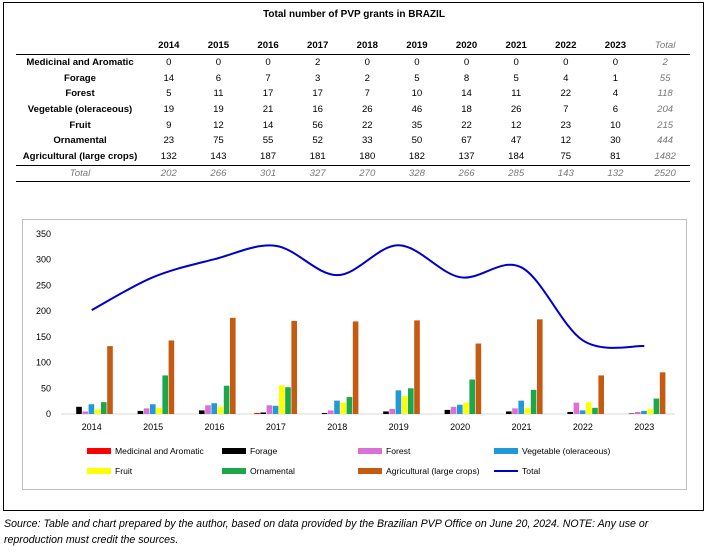 Image resolution: width=710 pixels, height=553 pixels. What do you see at coordinates (160, 451) in the screenshot?
I see `legend-label: Medicinal and Aromatic` at bounding box center [160, 451].